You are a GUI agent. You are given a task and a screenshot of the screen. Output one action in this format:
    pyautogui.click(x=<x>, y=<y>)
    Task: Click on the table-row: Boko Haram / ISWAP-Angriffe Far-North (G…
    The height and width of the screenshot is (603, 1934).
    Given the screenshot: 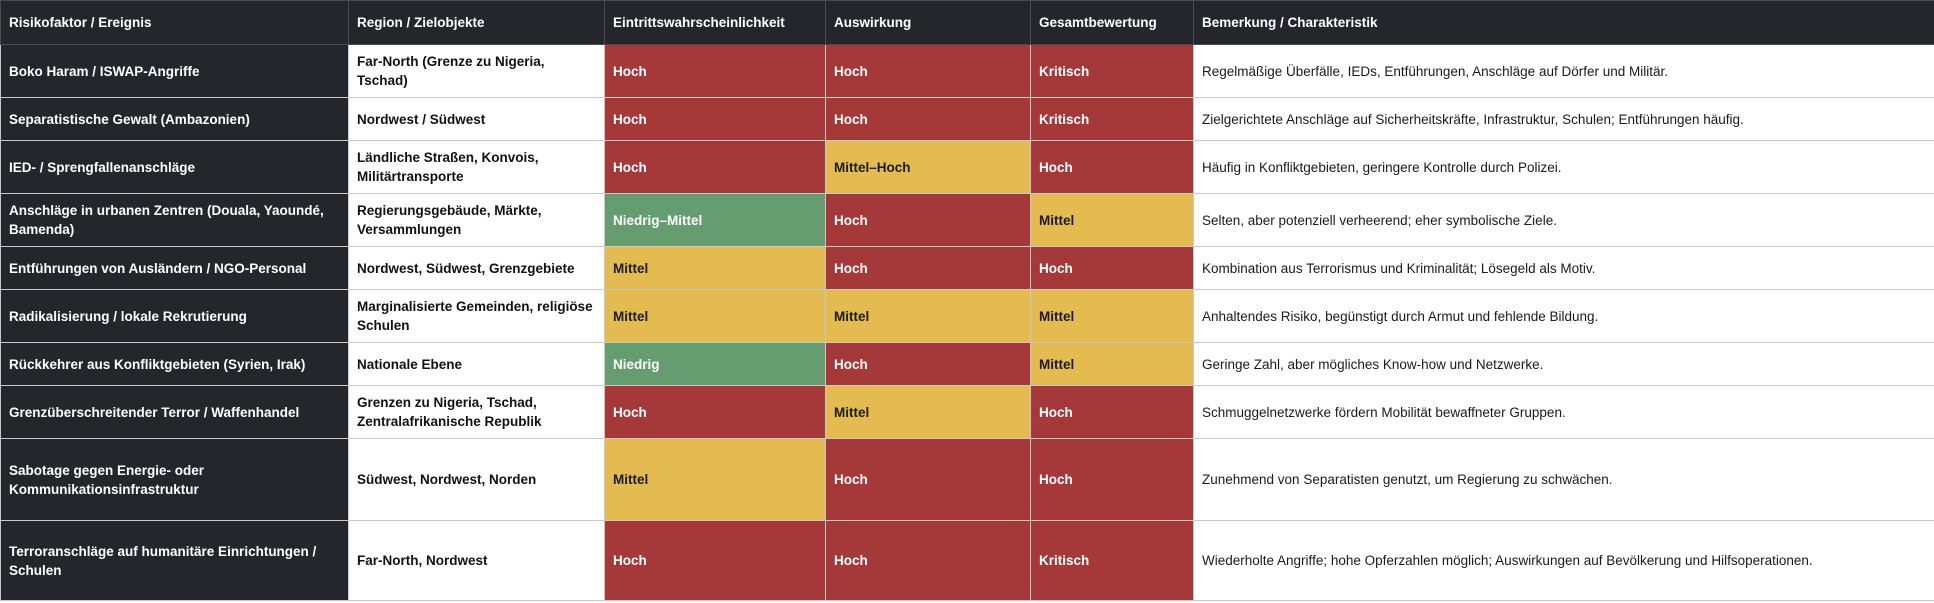 What is the action you would take?
    pyautogui.click(x=967, y=71)
    